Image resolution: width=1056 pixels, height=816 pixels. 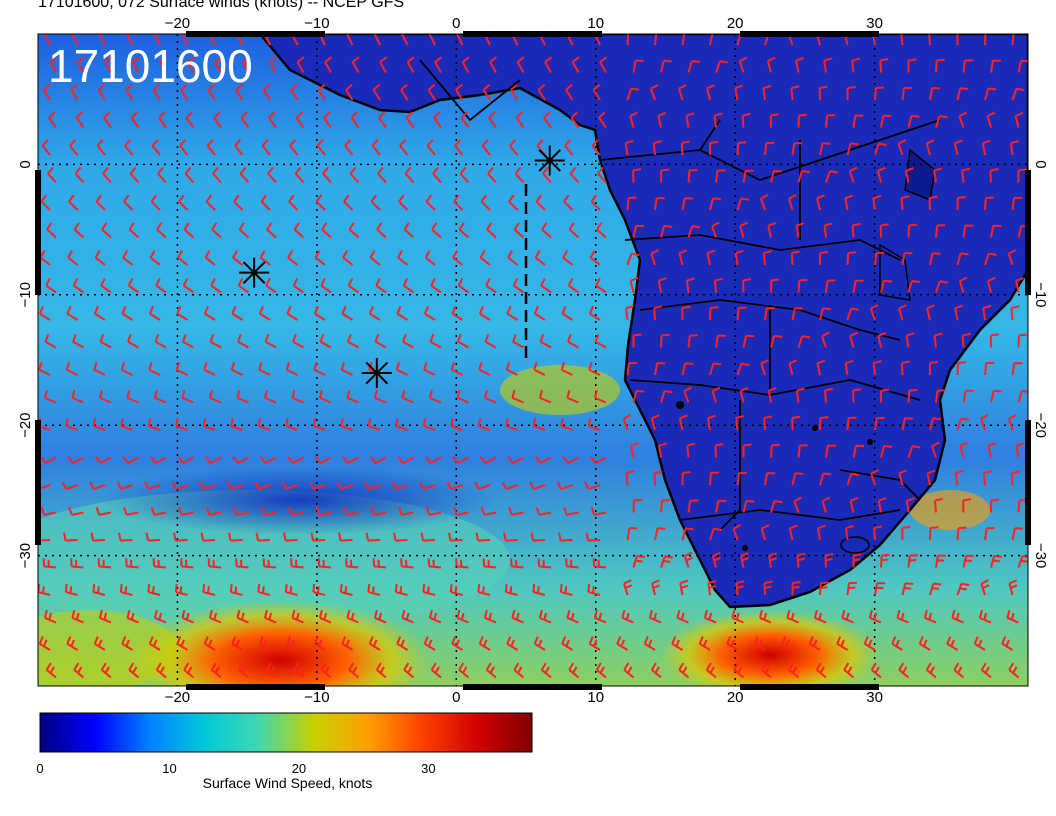 I want to click on lat-tick-label: −20, so click(x=25, y=424).